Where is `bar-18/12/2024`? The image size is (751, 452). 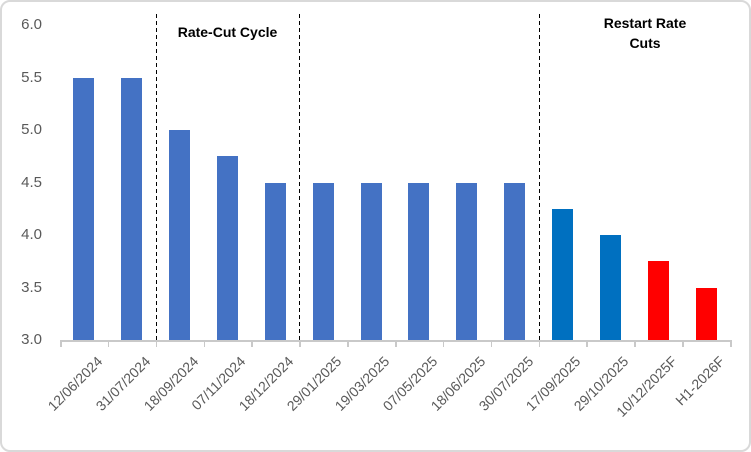
bar-18/12/2024 is located at coordinates (275, 261).